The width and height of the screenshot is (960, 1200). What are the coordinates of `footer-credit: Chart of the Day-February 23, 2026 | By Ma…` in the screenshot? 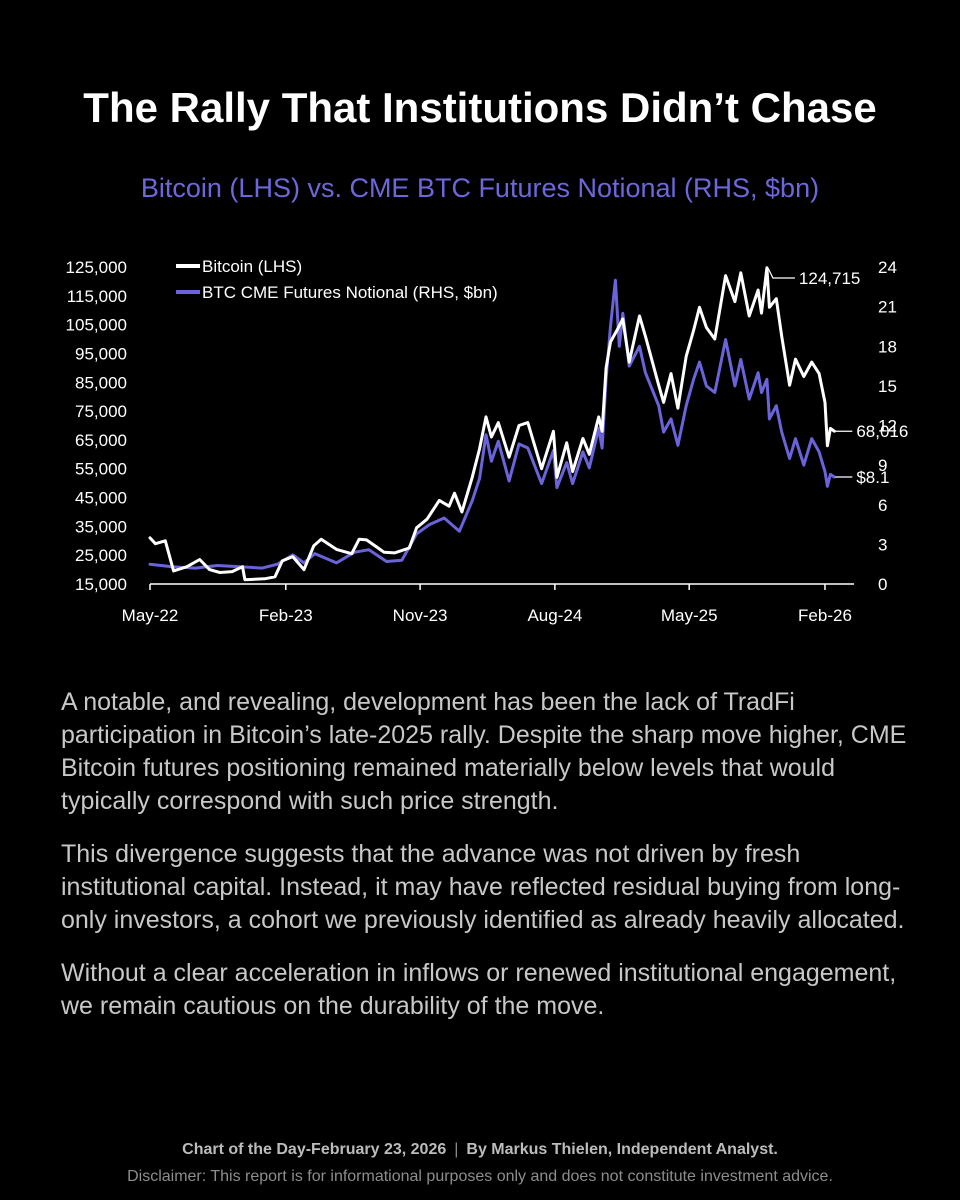 It's located at (480, 1150).